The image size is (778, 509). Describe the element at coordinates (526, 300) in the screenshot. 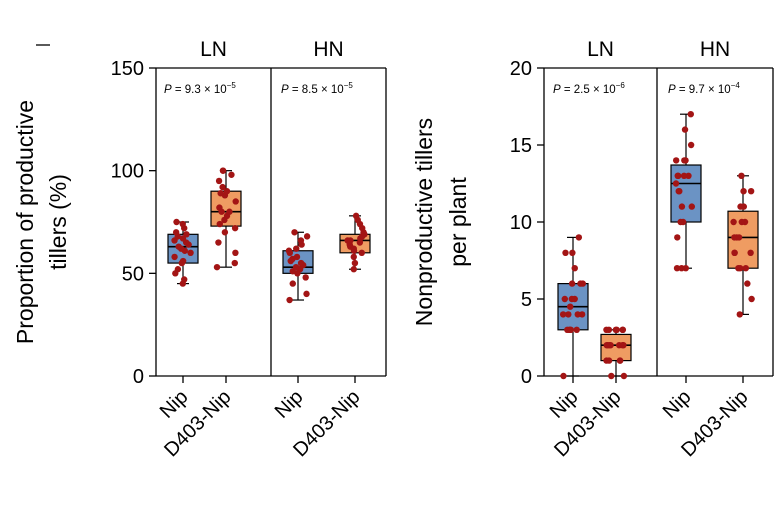

I see `y-tick-label: 5` at that location.